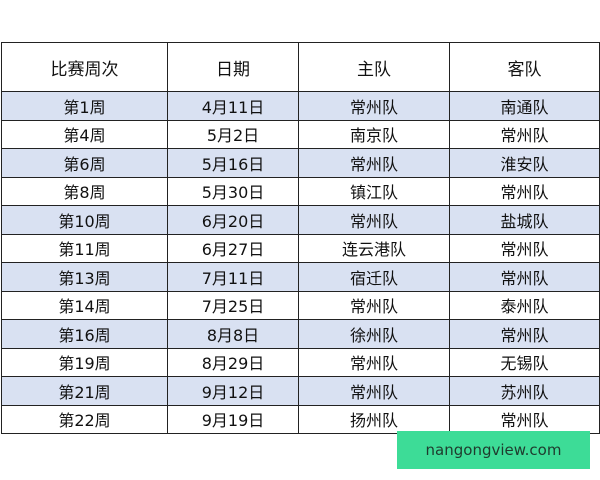 The width and height of the screenshot is (600, 480). What do you see at coordinates (233, 67) in the screenshot?
I see `header-date: 日期` at bounding box center [233, 67].